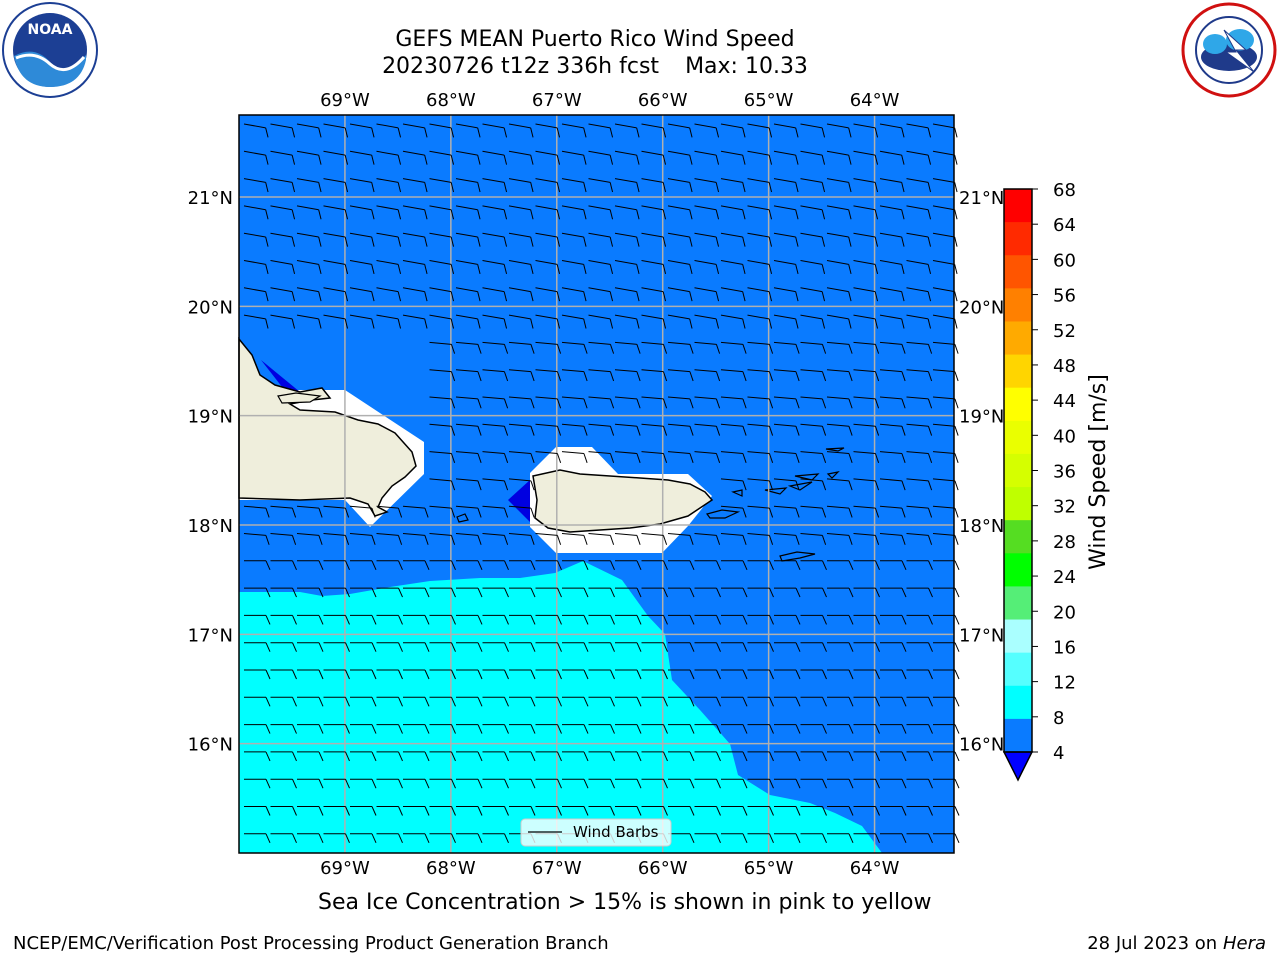  I want to click on lon-label-top: 67°W, so click(557, 100).